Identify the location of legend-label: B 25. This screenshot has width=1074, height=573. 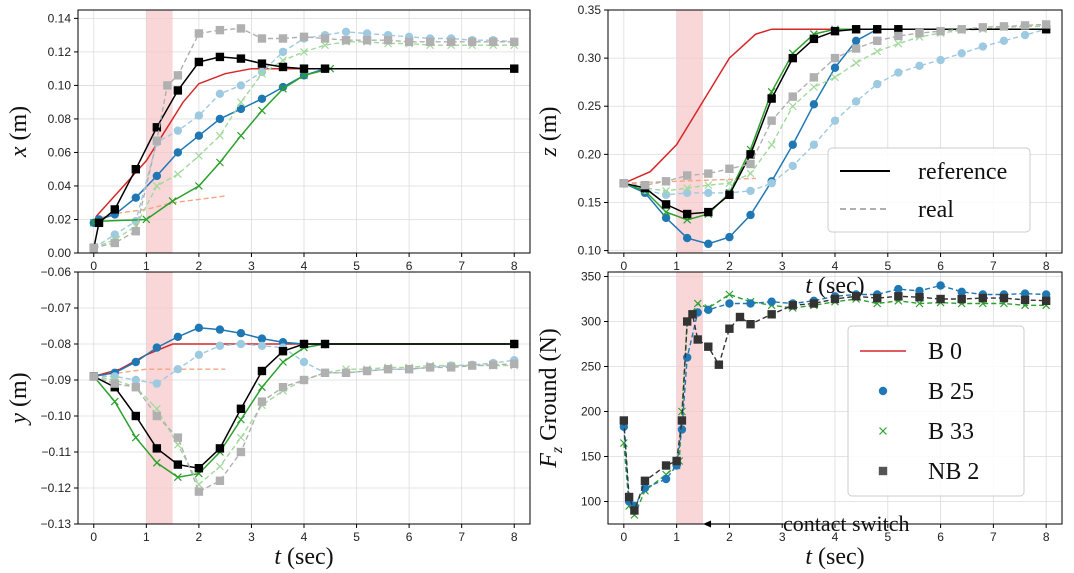
(951, 392).